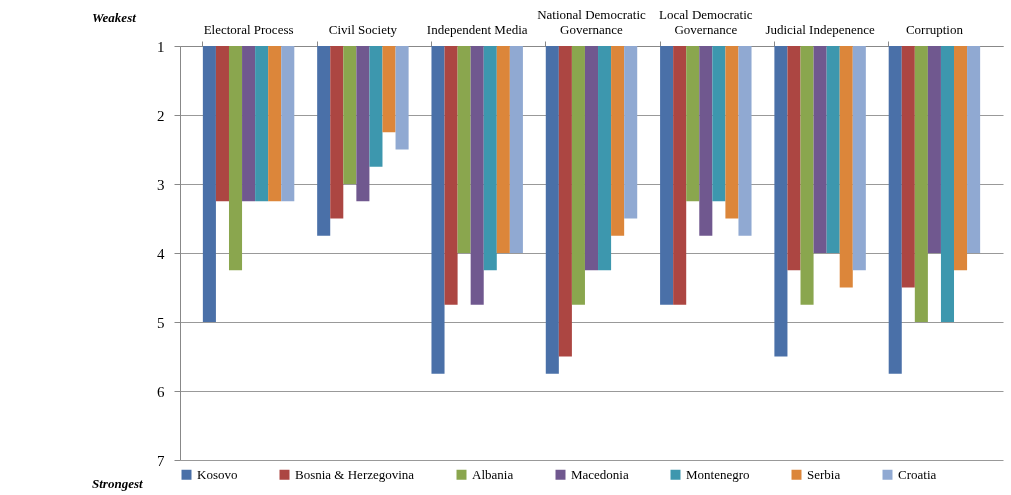  I want to click on legend-label: Montenegro, so click(718, 474).